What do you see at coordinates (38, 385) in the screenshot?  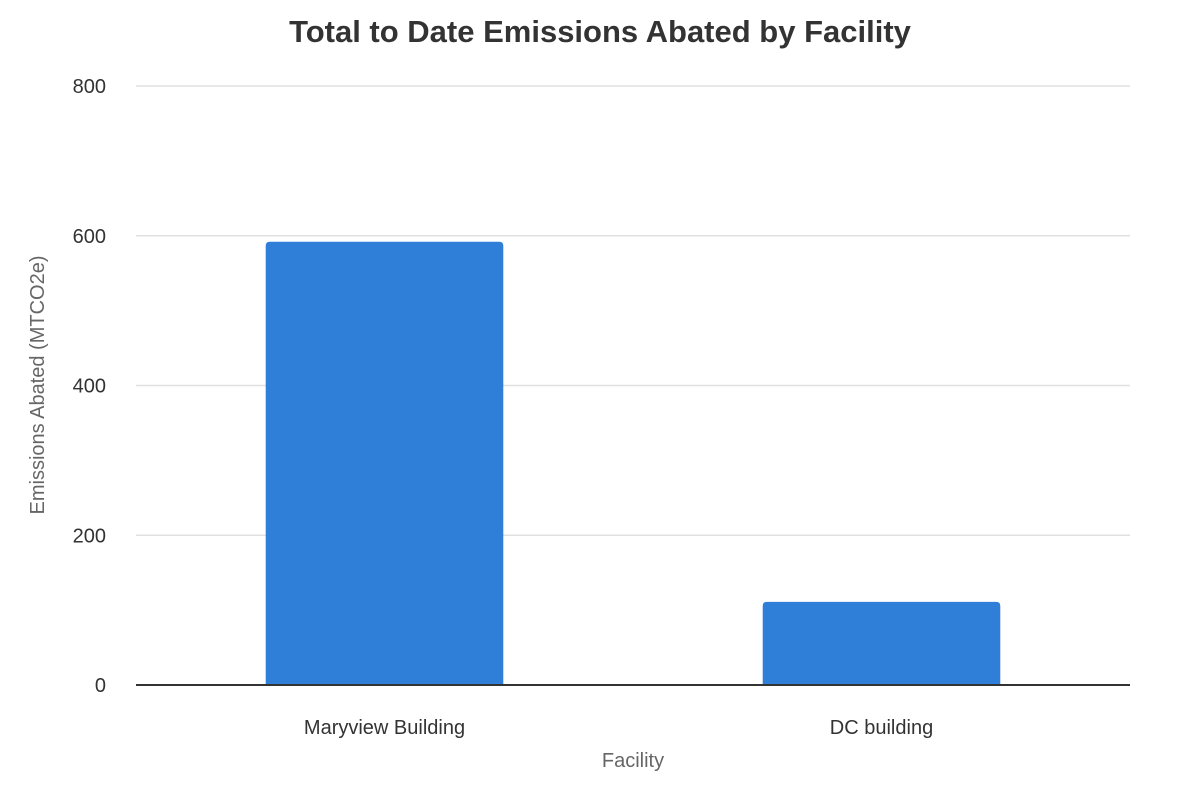 I see `y-axis-label: Emissions Abated (MTCO2e)` at bounding box center [38, 385].